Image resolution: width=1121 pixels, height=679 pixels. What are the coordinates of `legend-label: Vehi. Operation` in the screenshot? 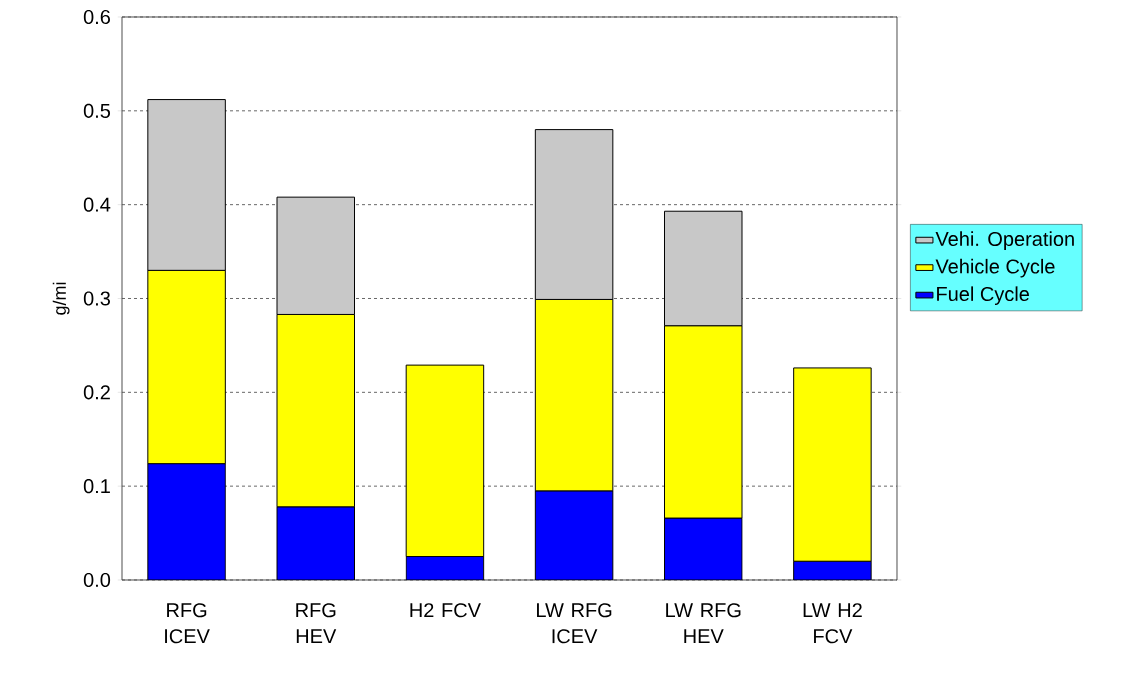 It's located at (1004, 241).